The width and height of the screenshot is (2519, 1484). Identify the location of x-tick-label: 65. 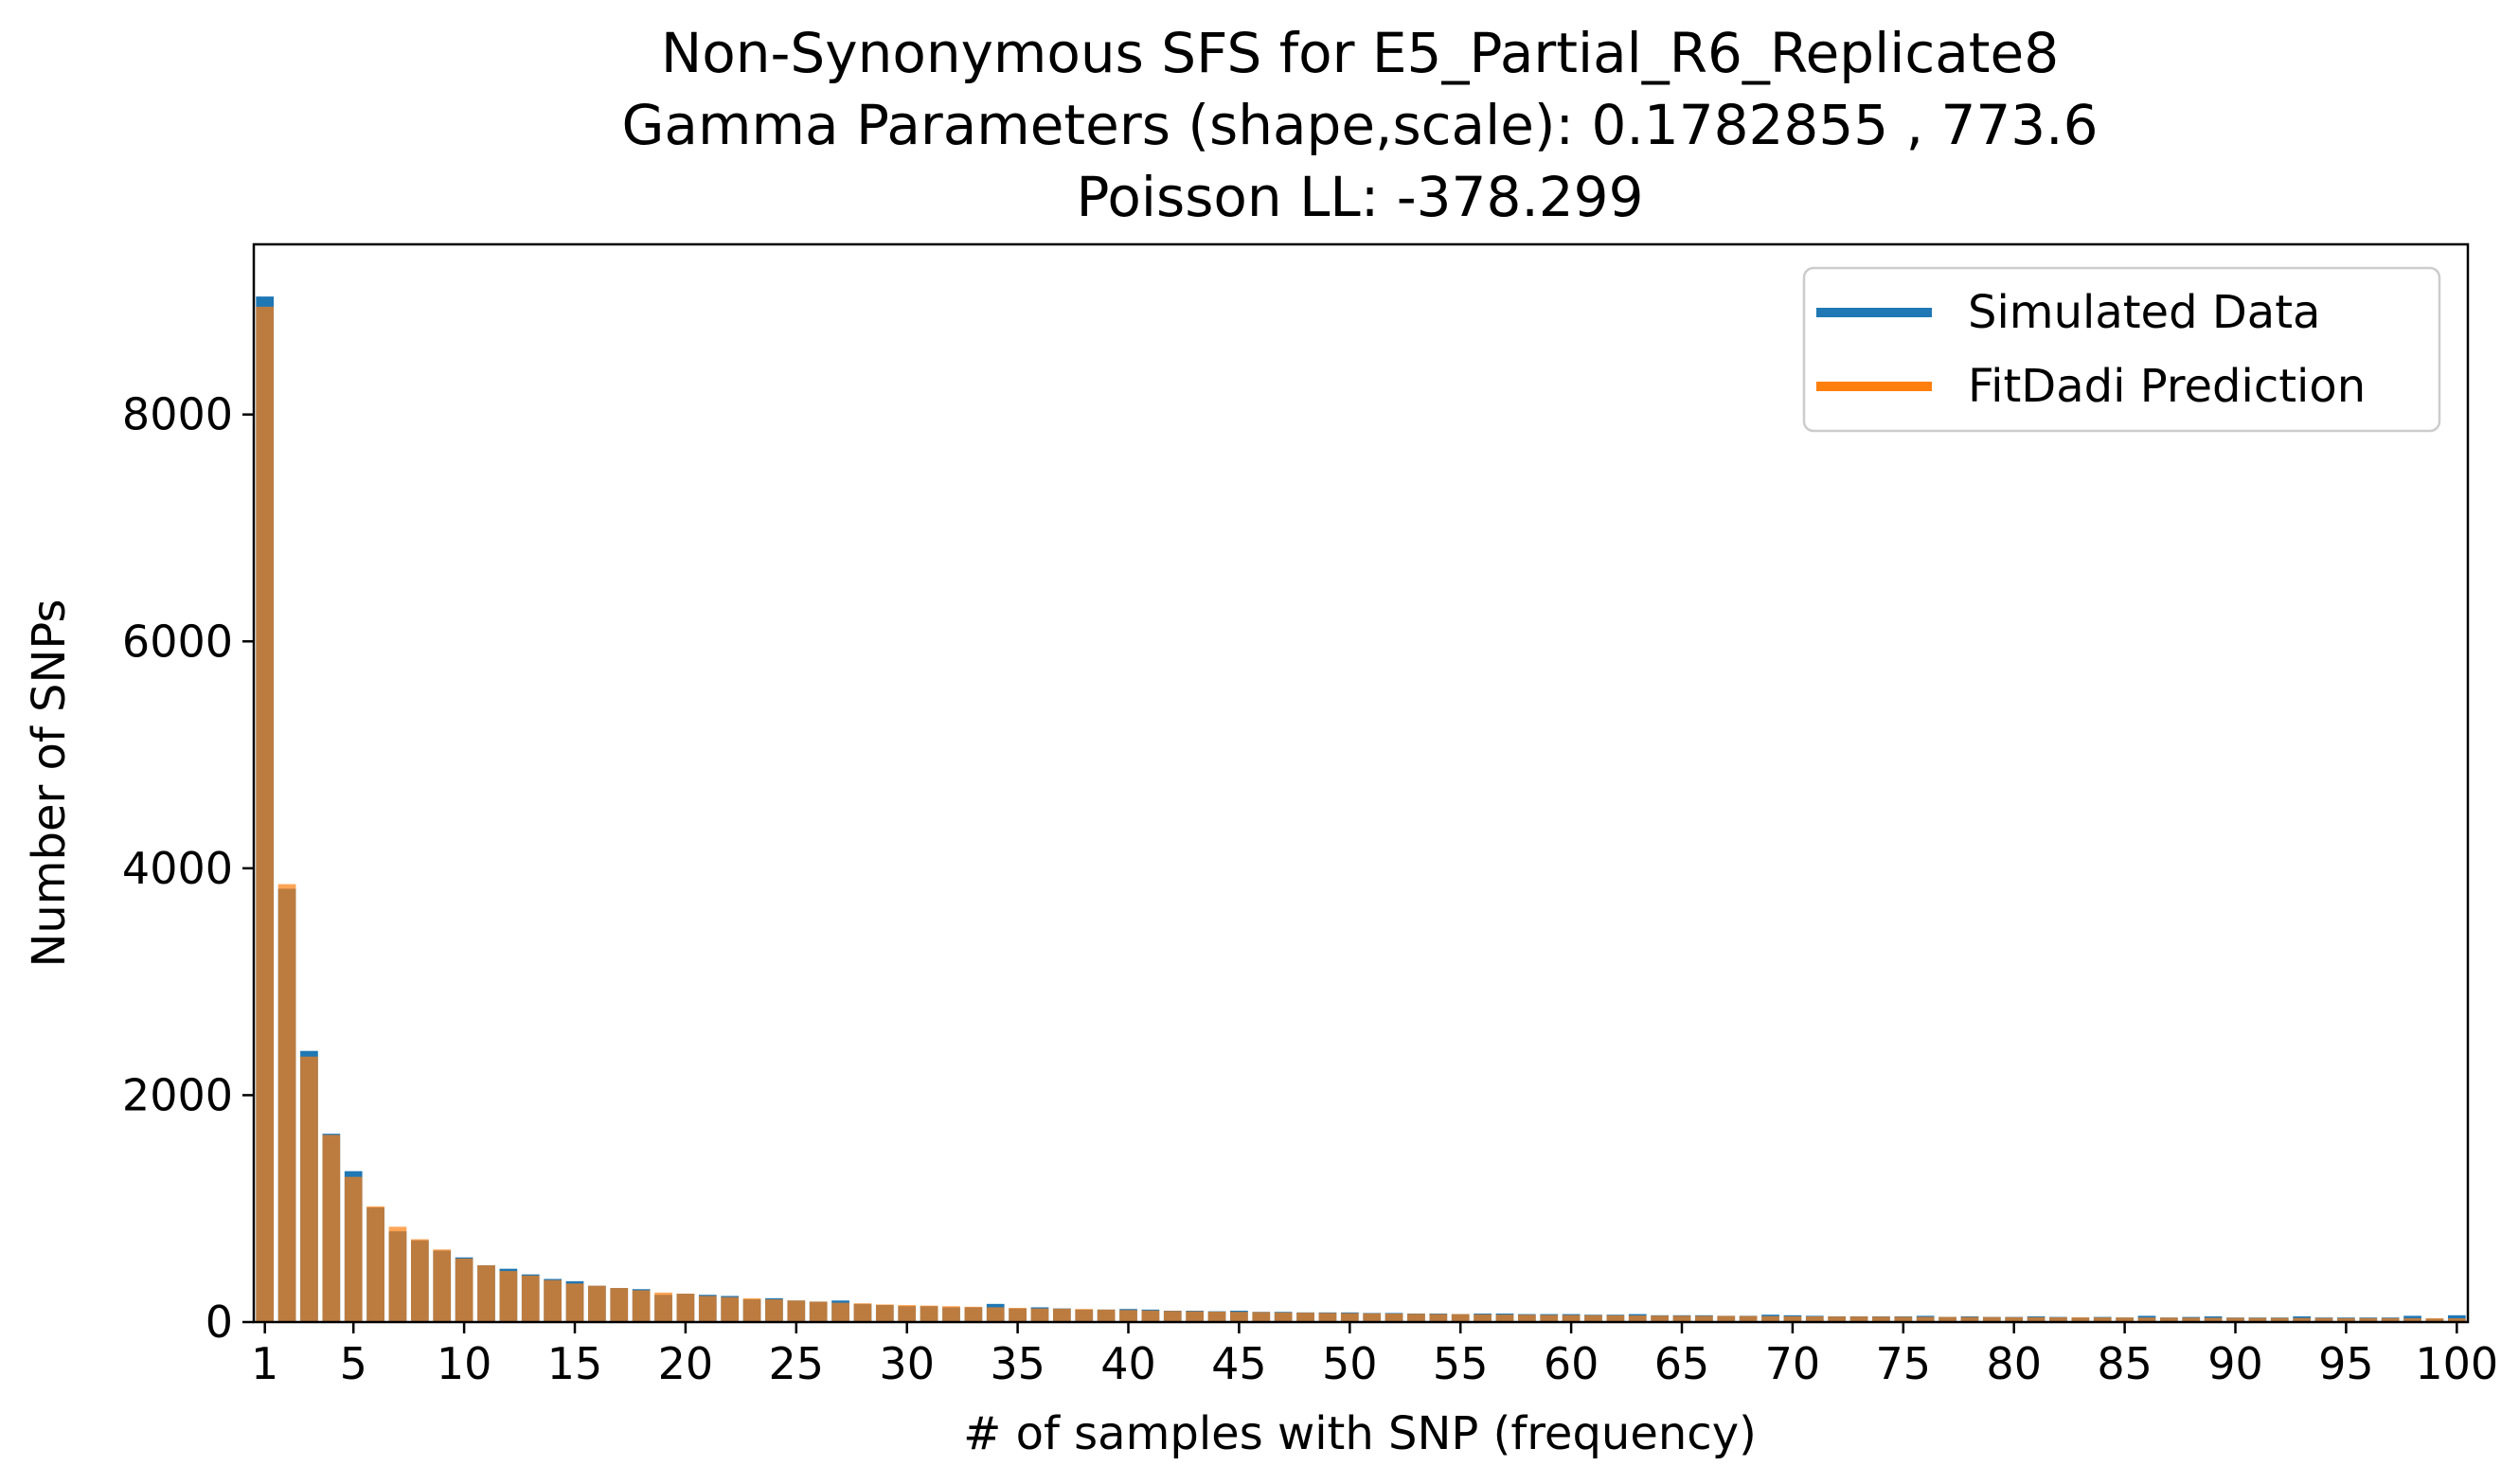
(1682, 1363).